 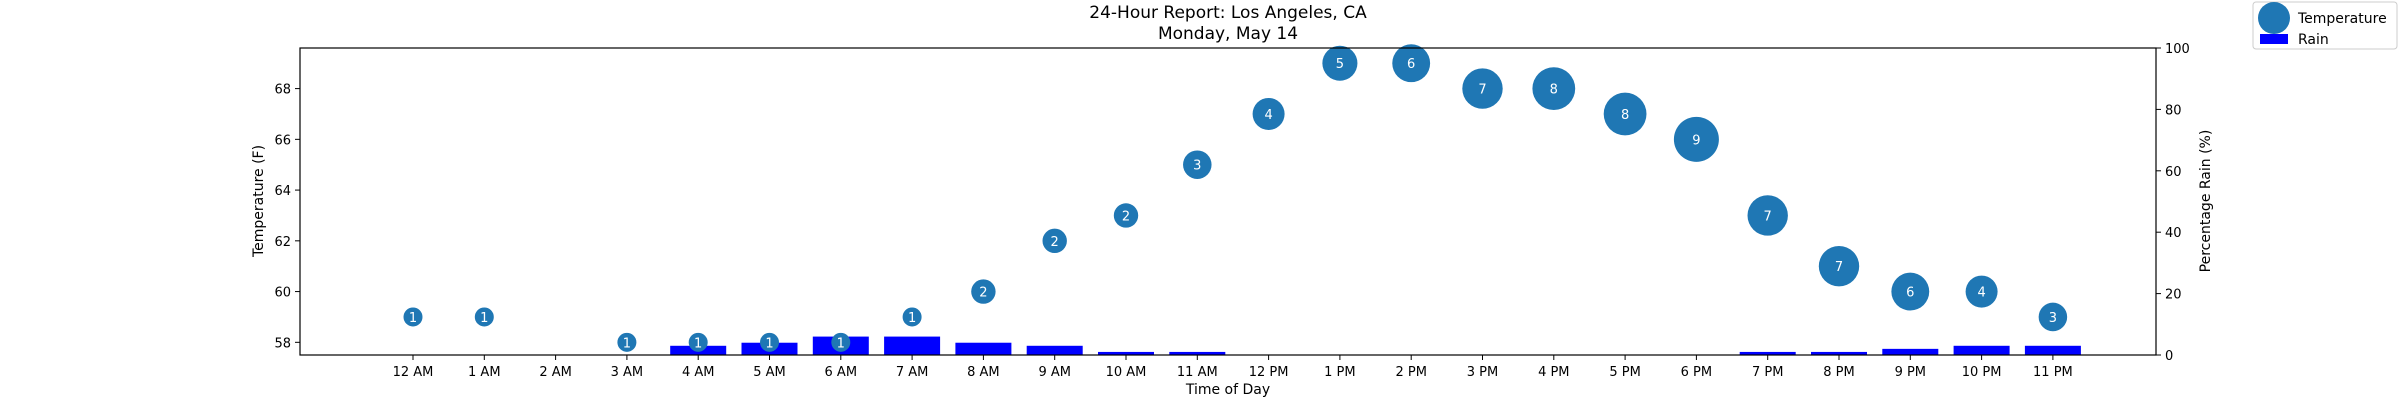 I want to click on x-tick-label: 6 PM, so click(x=1696, y=372).